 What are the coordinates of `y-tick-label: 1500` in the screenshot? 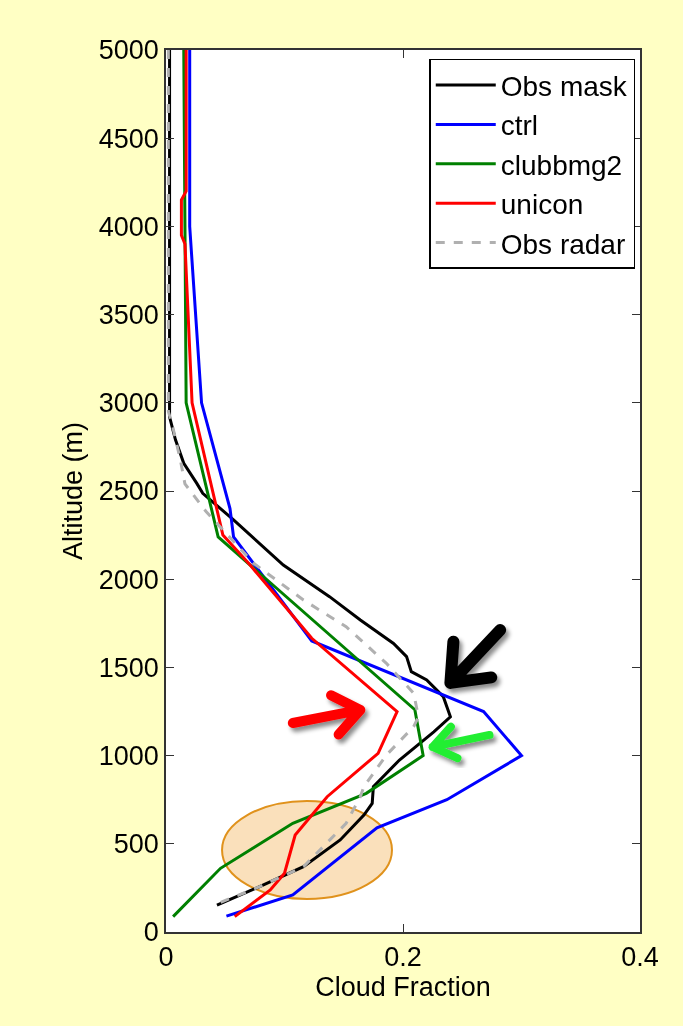 It's located at (128, 667).